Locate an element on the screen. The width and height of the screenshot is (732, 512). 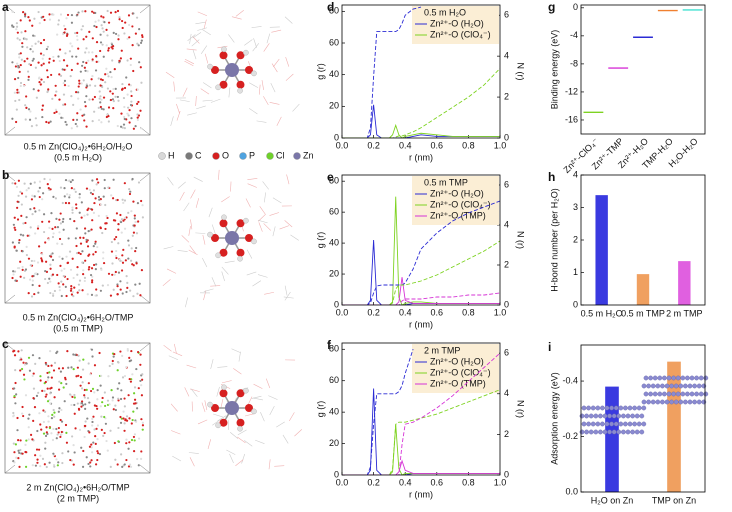
y2-tick-label: 6 is located at coordinates (506, 184).